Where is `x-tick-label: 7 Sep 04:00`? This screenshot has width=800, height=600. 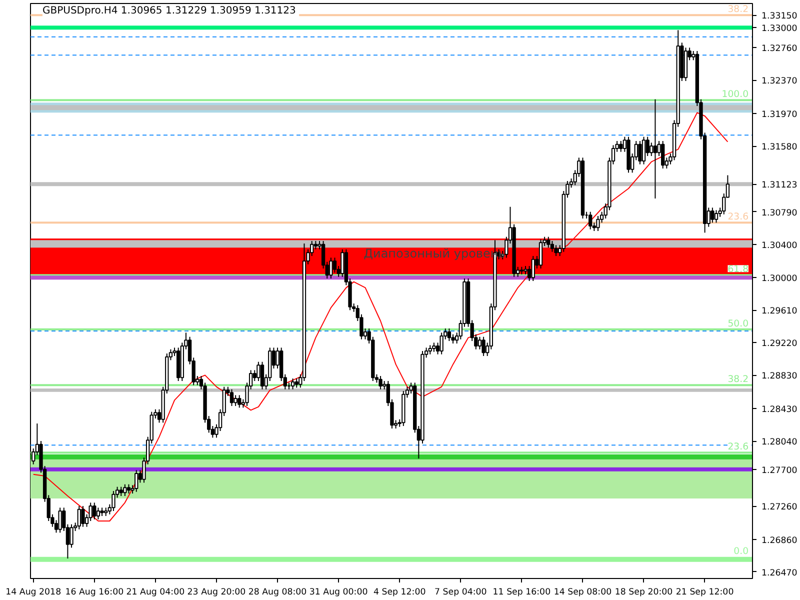
x-tick-label: 7 Sep 04:00 is located at coordinates (460, 593).